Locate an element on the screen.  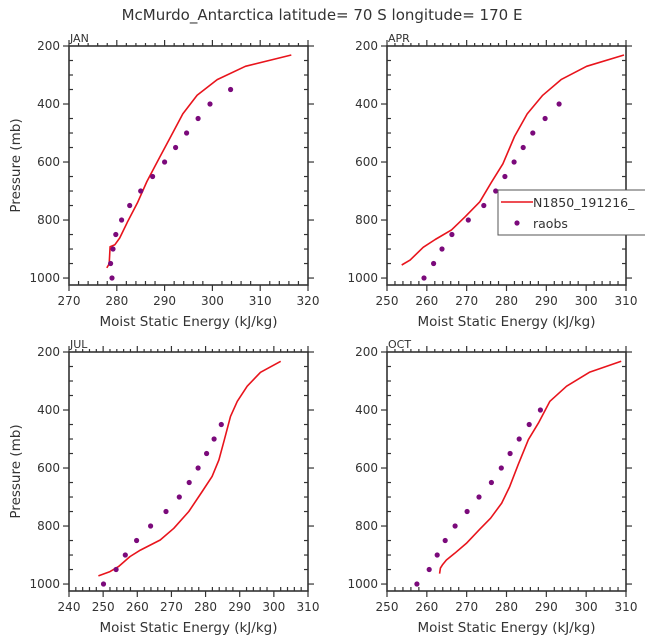
panel-label: JAN is located at coordinates (79, 38).